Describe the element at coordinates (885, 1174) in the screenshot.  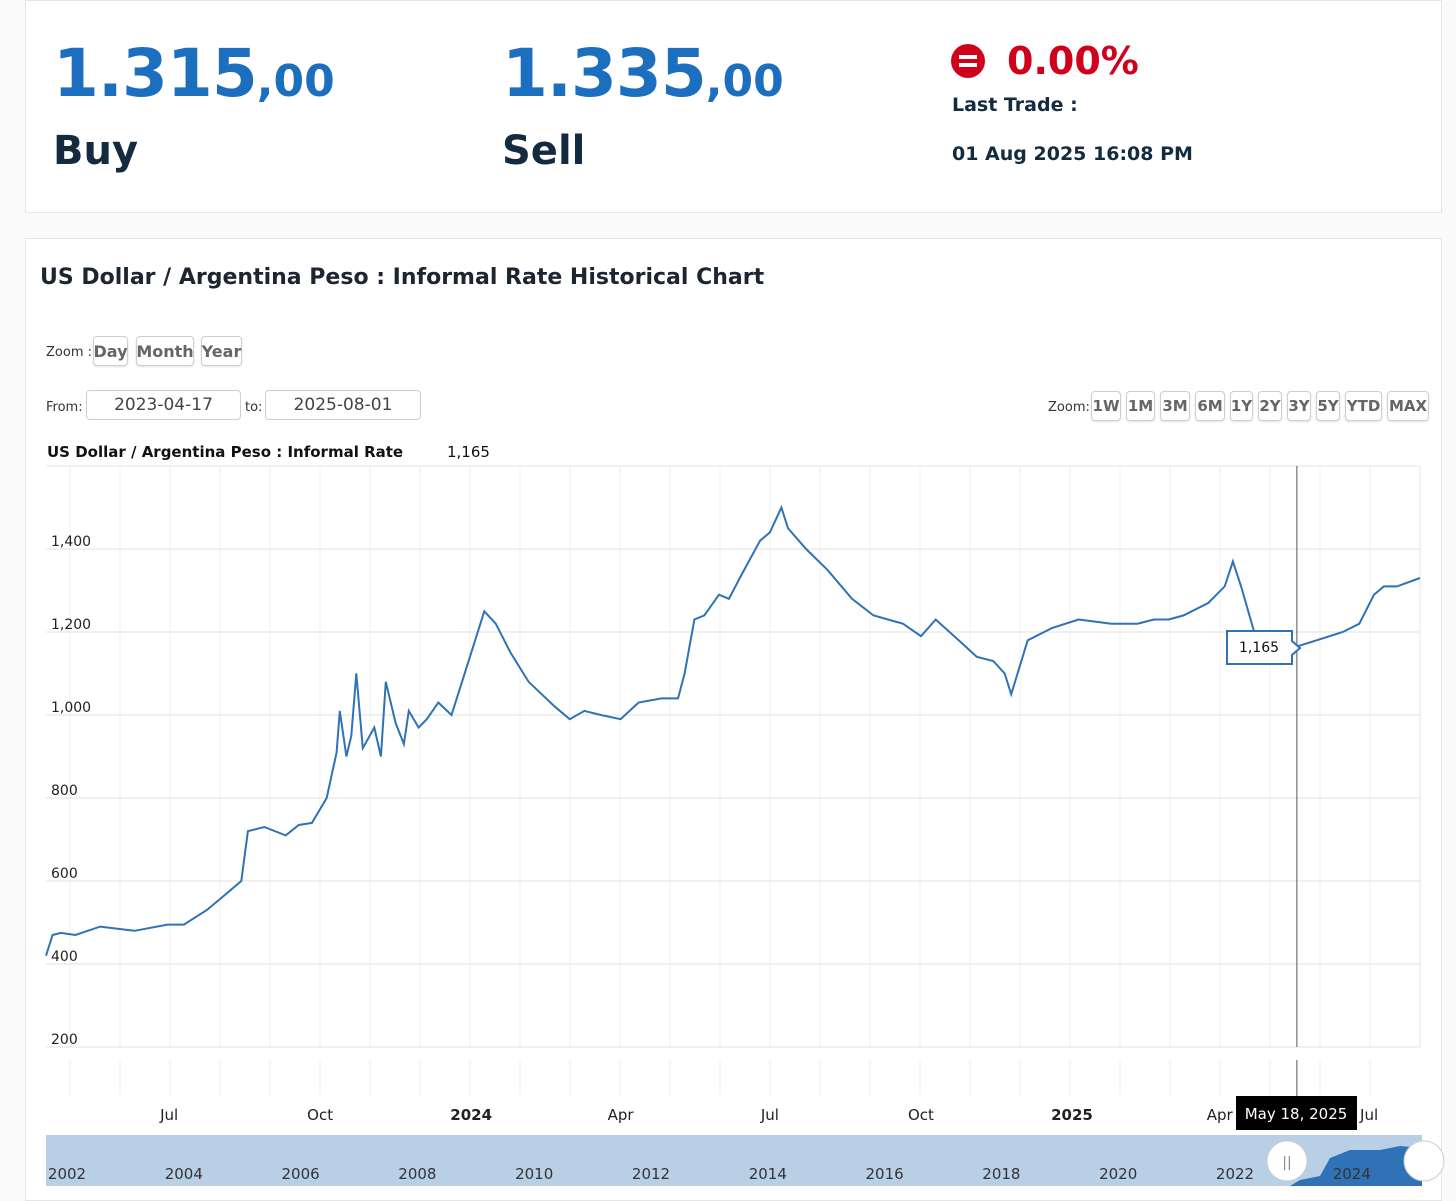
I see `navigator-year: 2016` at that location.